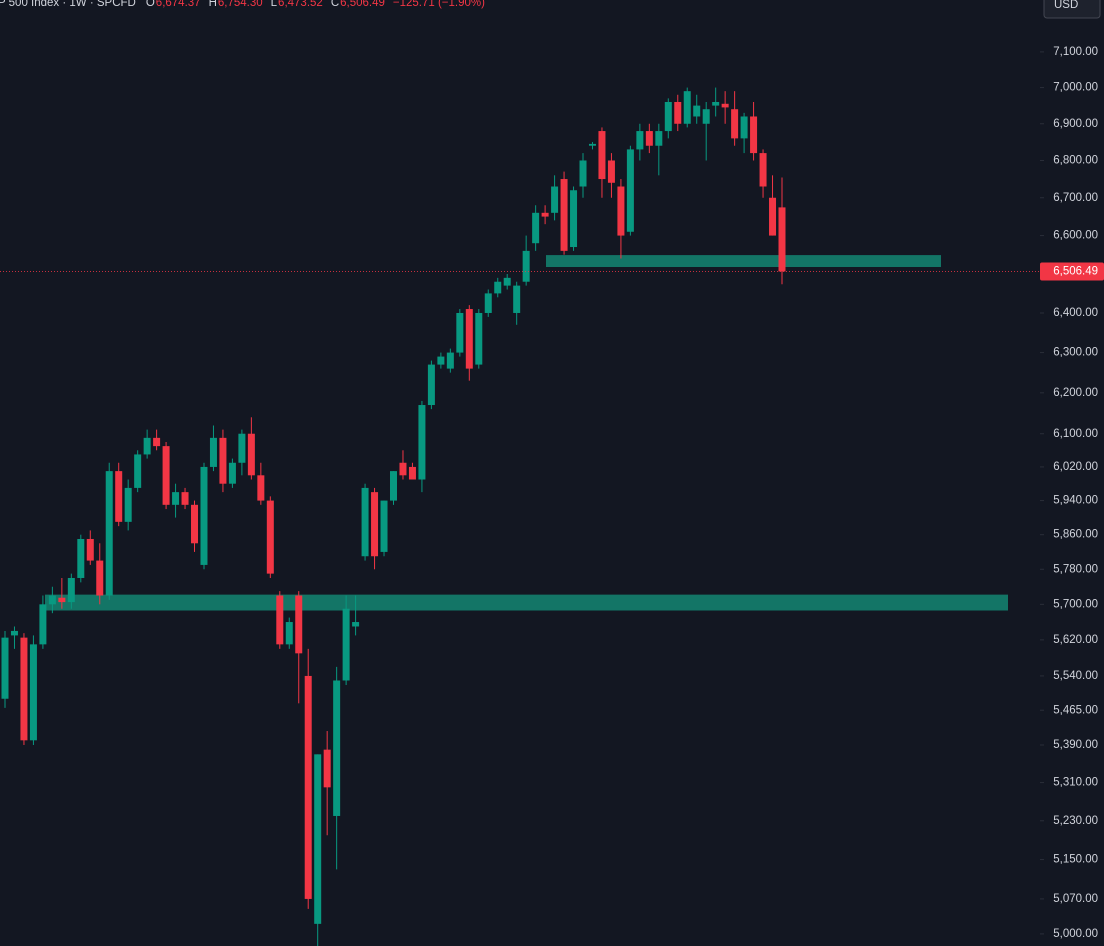  Describe the element at coordinates (274, 4) in the screenshot. I see `ohlc-key: L` at that location.